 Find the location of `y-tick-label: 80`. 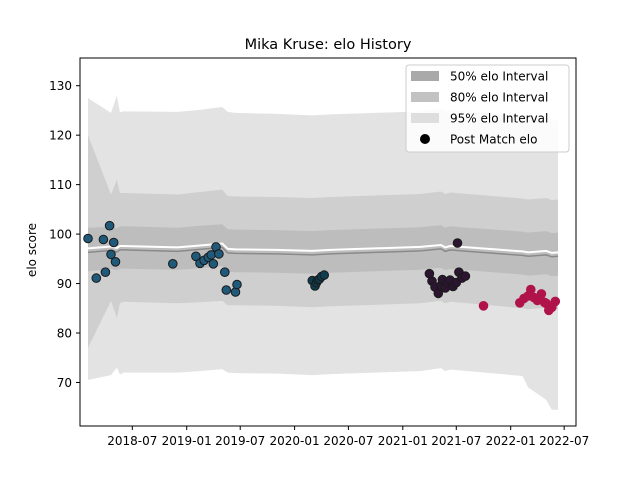

y-tick-label: 80 is located at coordinates (64, 334).